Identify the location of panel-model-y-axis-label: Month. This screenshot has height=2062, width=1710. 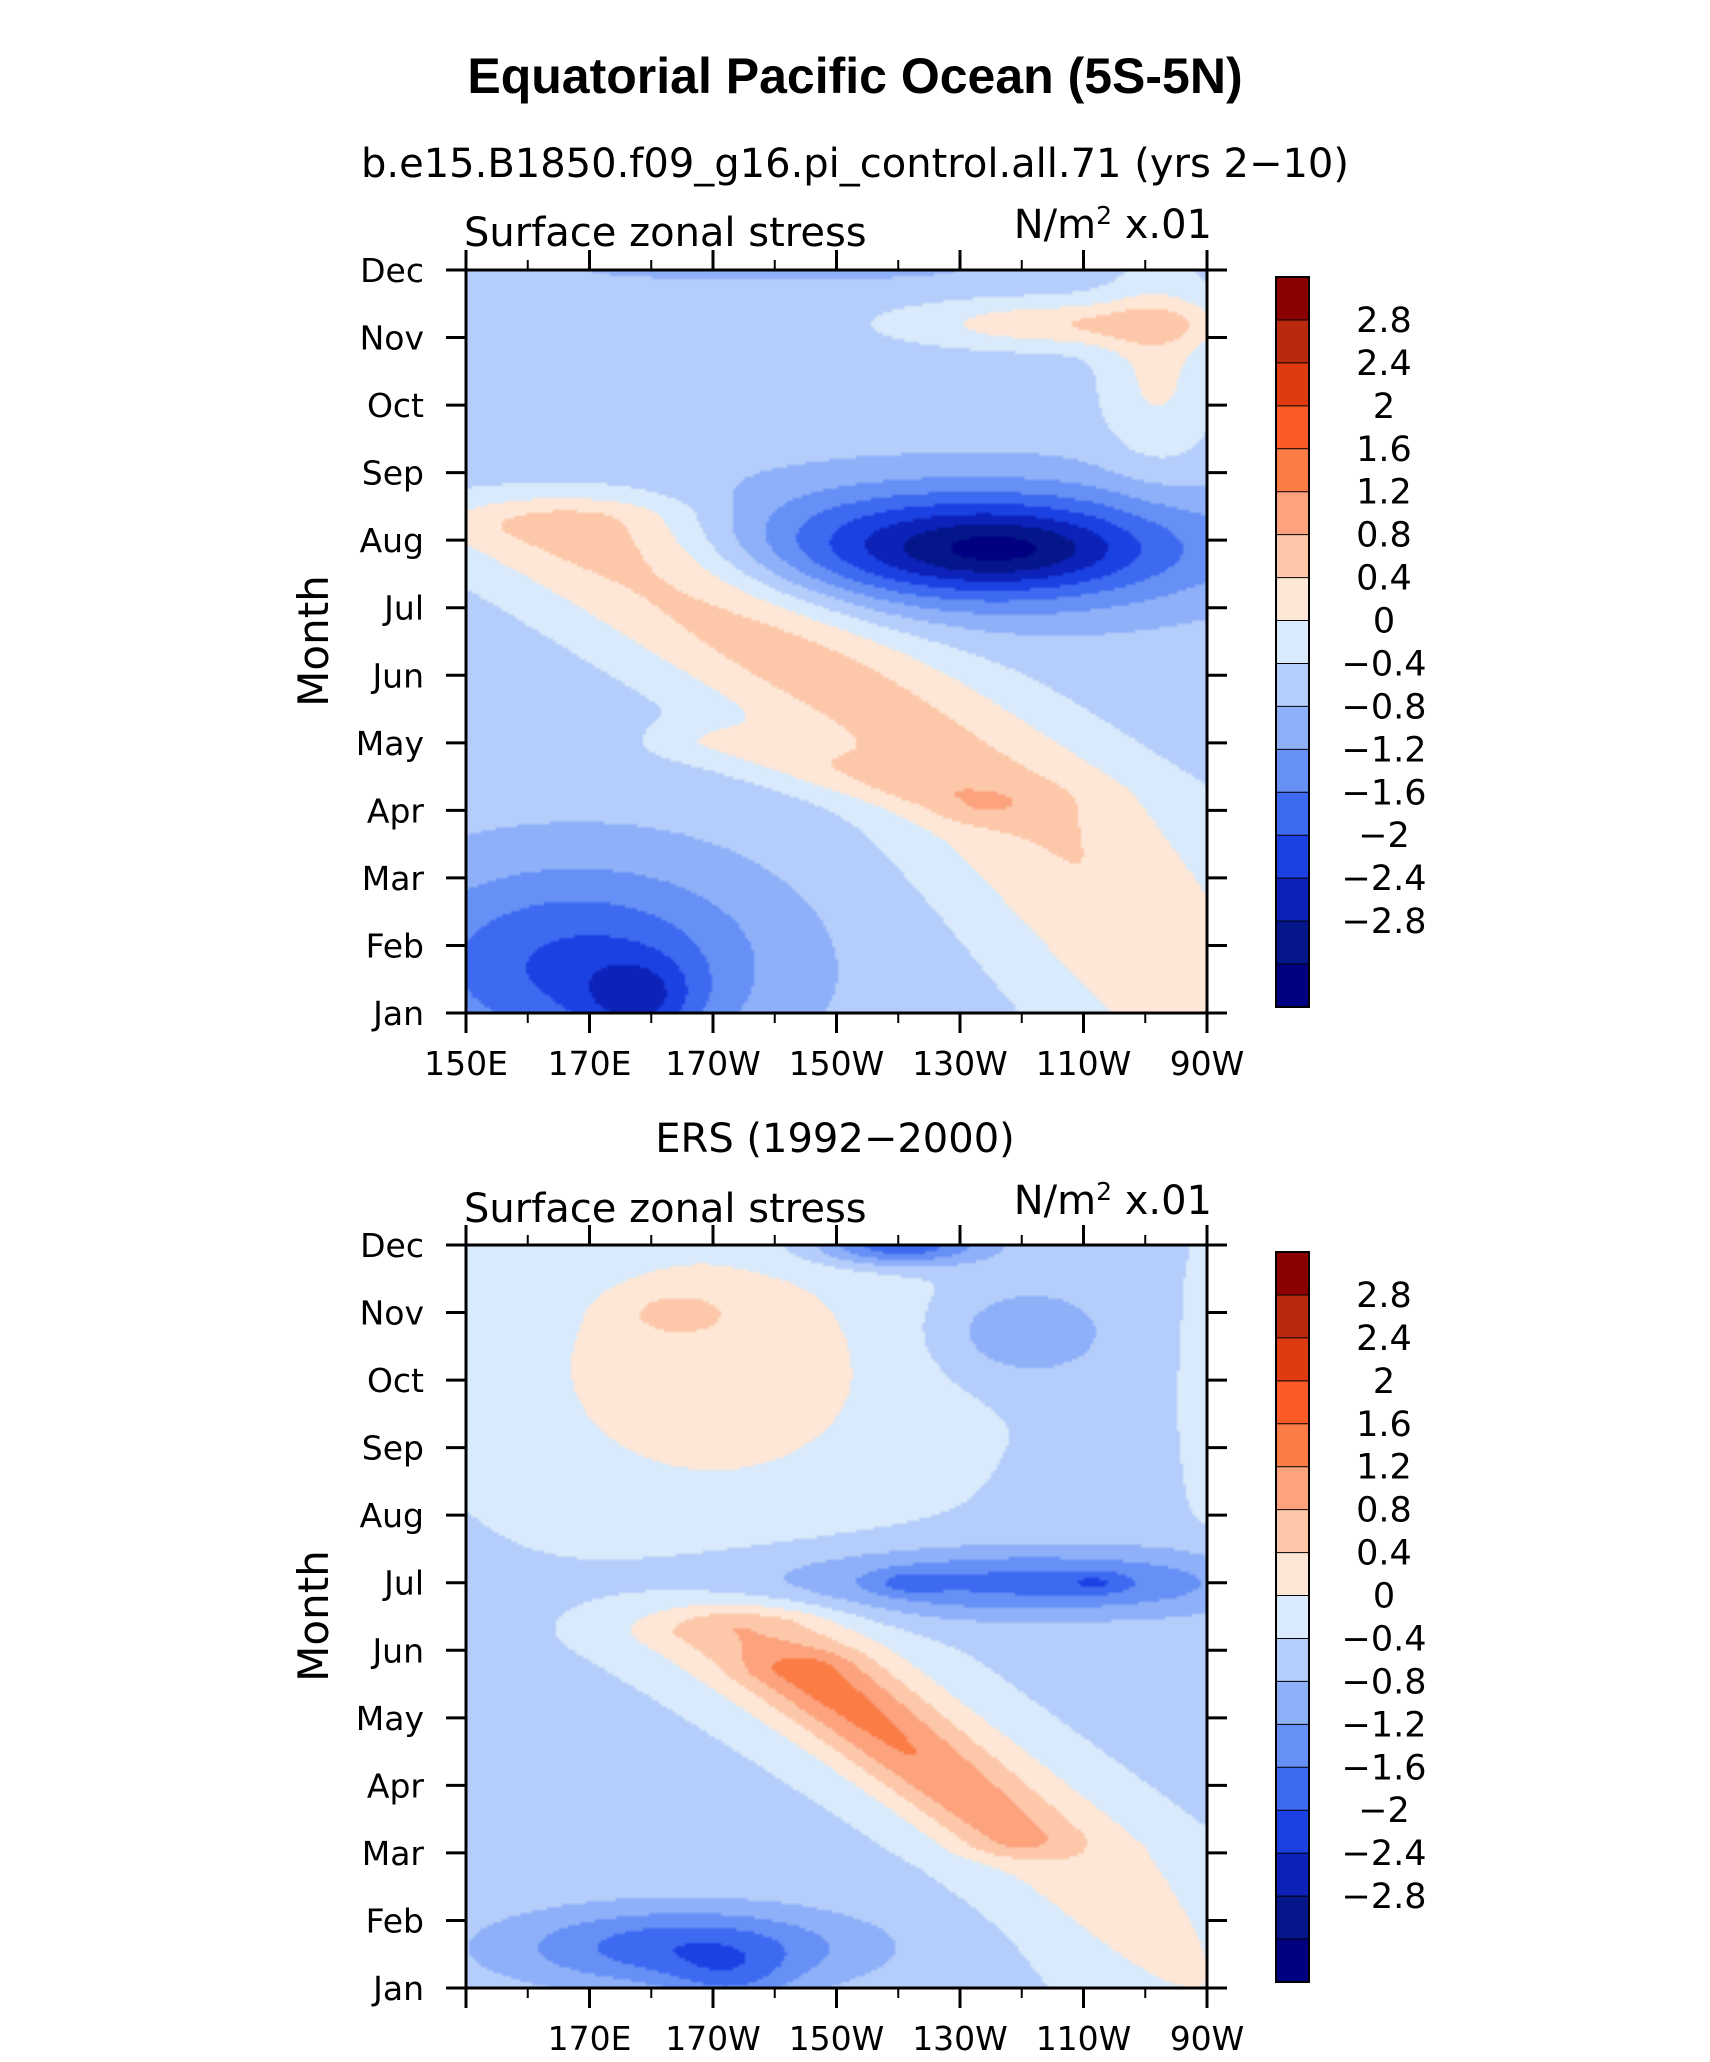
(313, 641).